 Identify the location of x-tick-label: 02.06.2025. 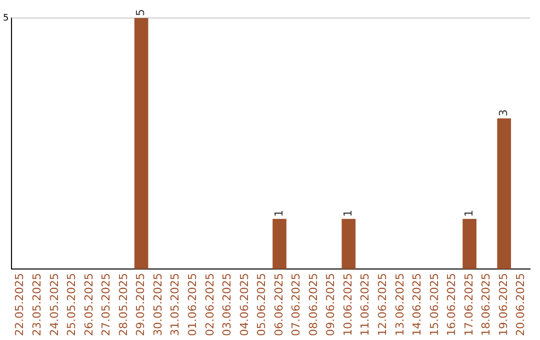
(209, 304).